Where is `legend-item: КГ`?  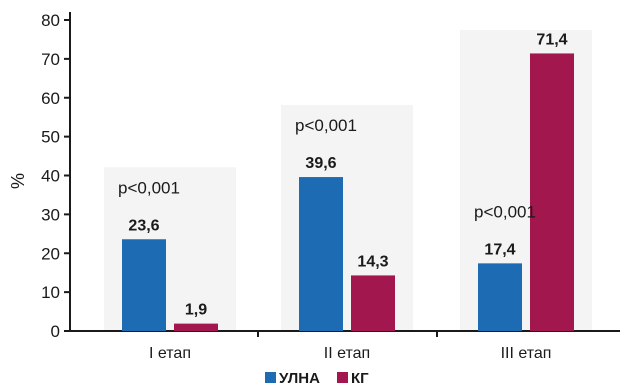 legend-item: КГ is located at coordinates (360, 378).